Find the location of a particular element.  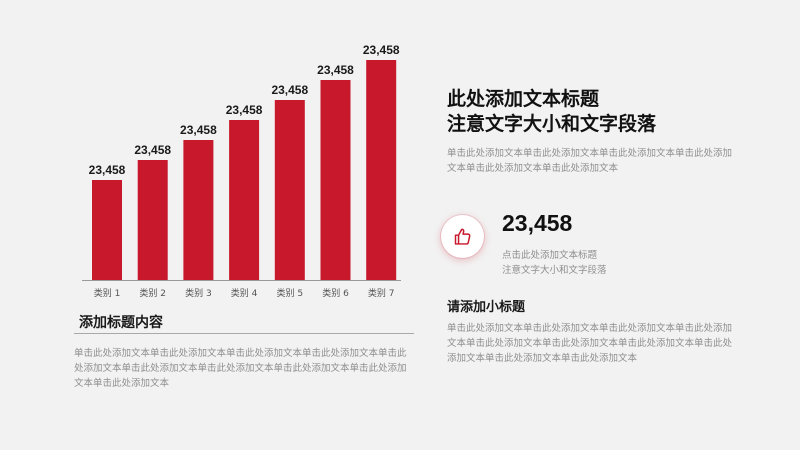

stat-label-title: 点击此处添加文本标题 is located at coordinates (550, 255).